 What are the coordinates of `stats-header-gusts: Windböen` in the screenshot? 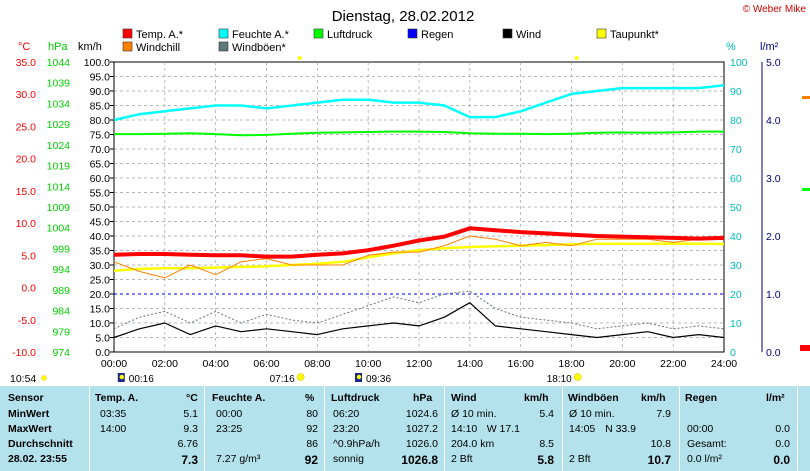 It's located at (593, 398).